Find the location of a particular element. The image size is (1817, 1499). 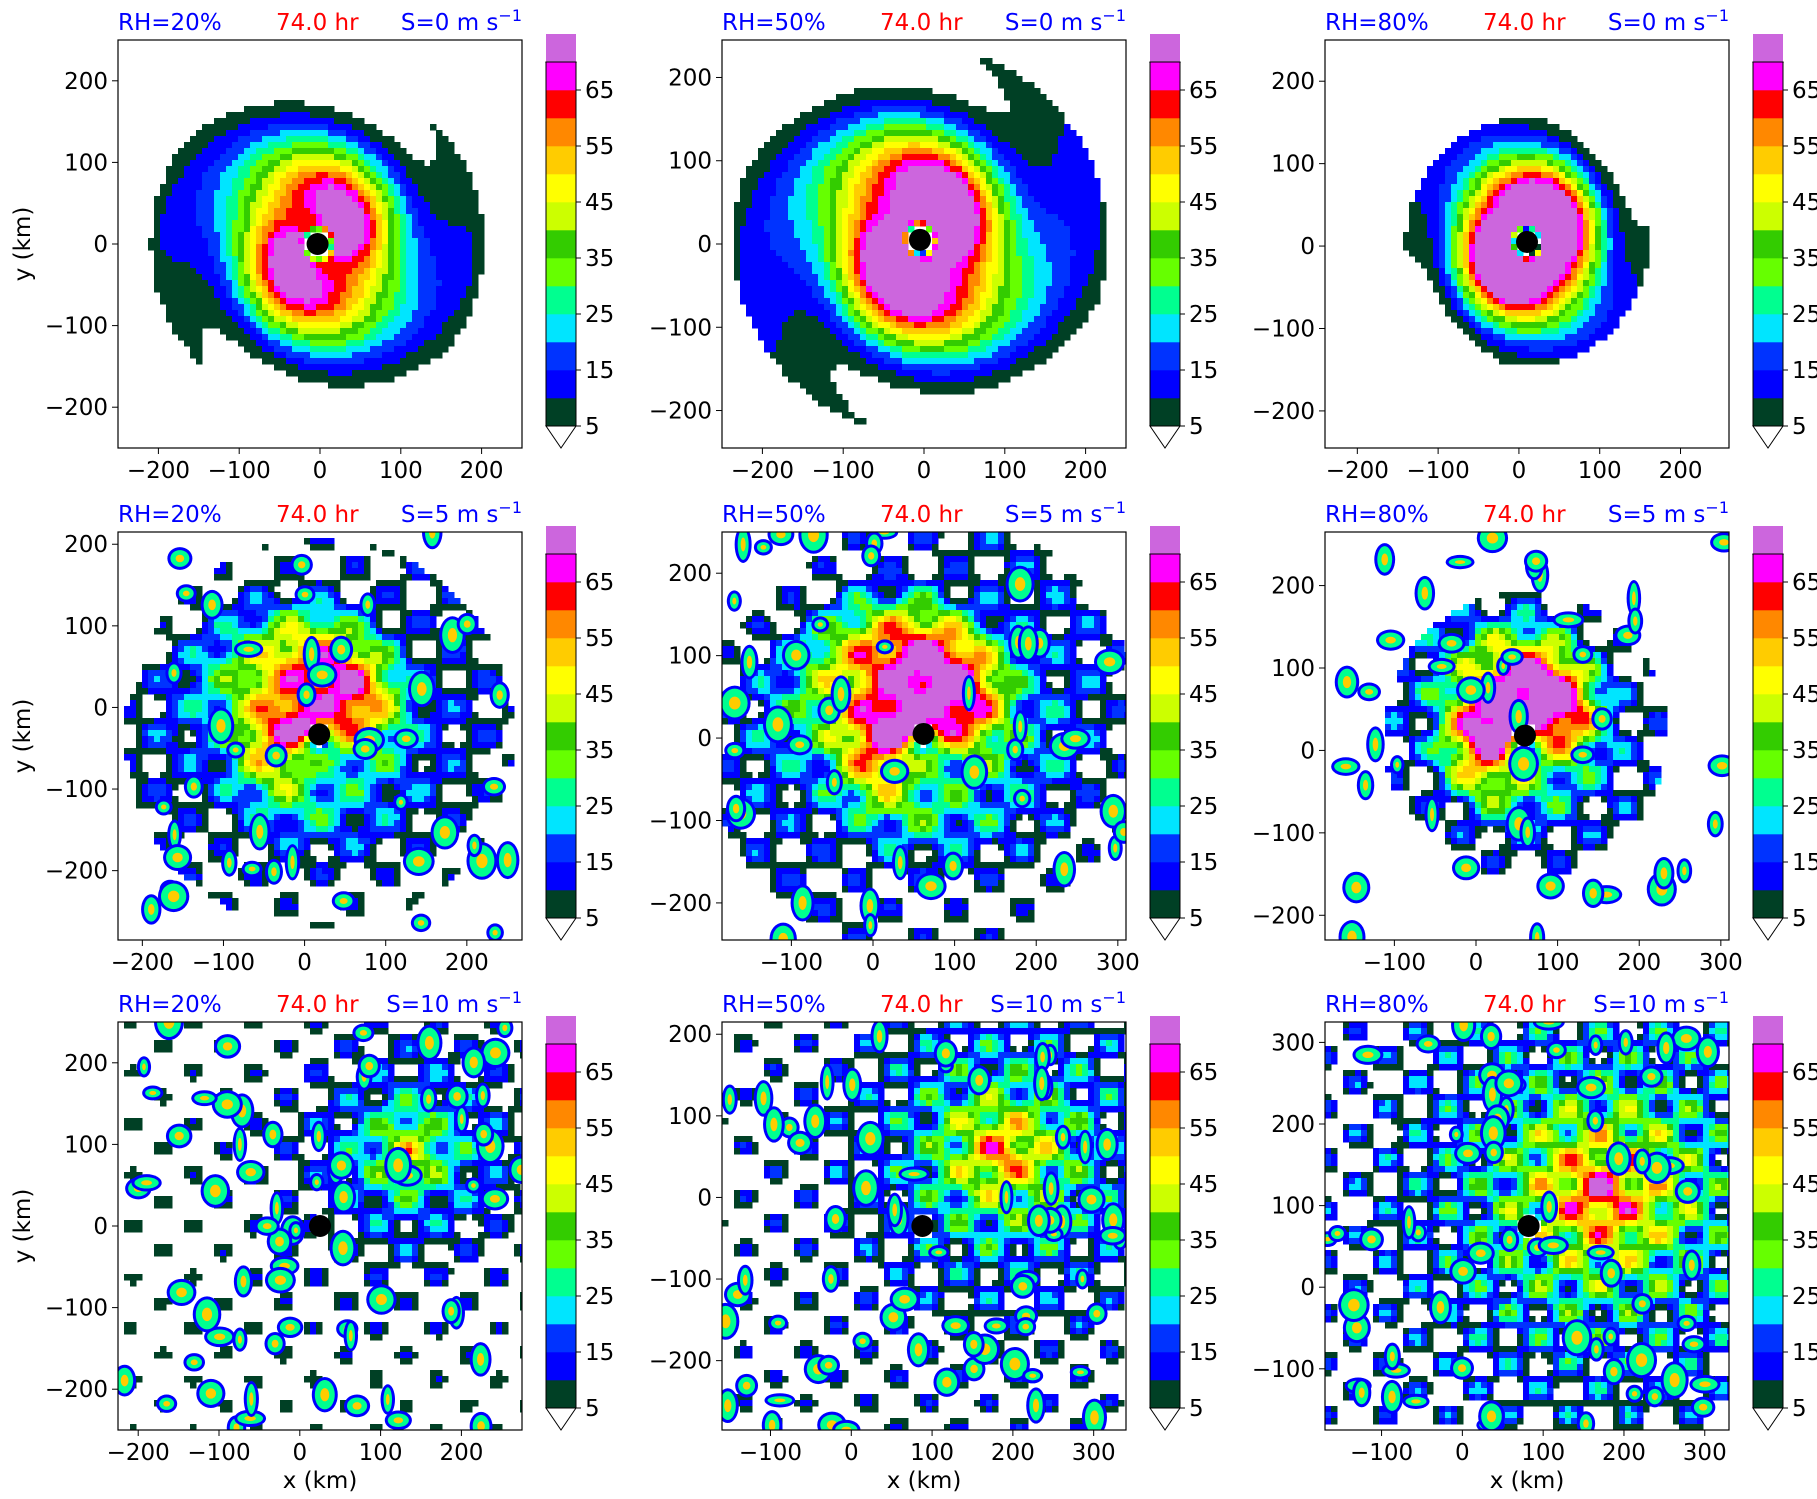

y-tick-label: 0 is located at coordinates (704, 1198).